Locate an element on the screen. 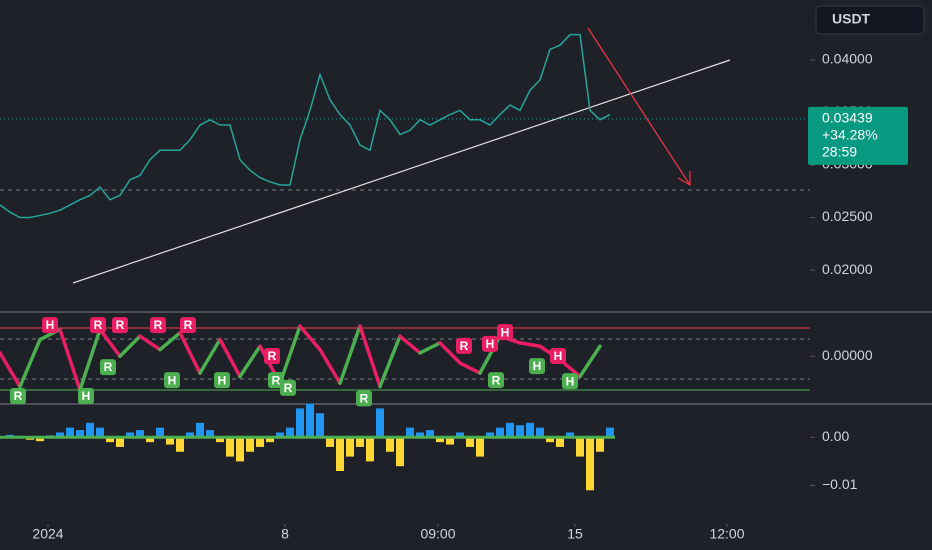 The height and width of the screenshot is (550, 932). change-label: +34.28% is located at coordinates (850, 135).